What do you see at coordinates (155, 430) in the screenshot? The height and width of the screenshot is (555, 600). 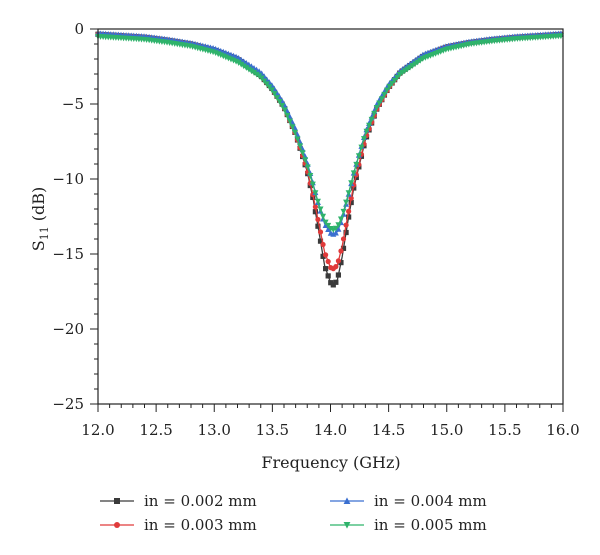 I see `x-tick-label: 12.5` at bounding box center [155, 430].